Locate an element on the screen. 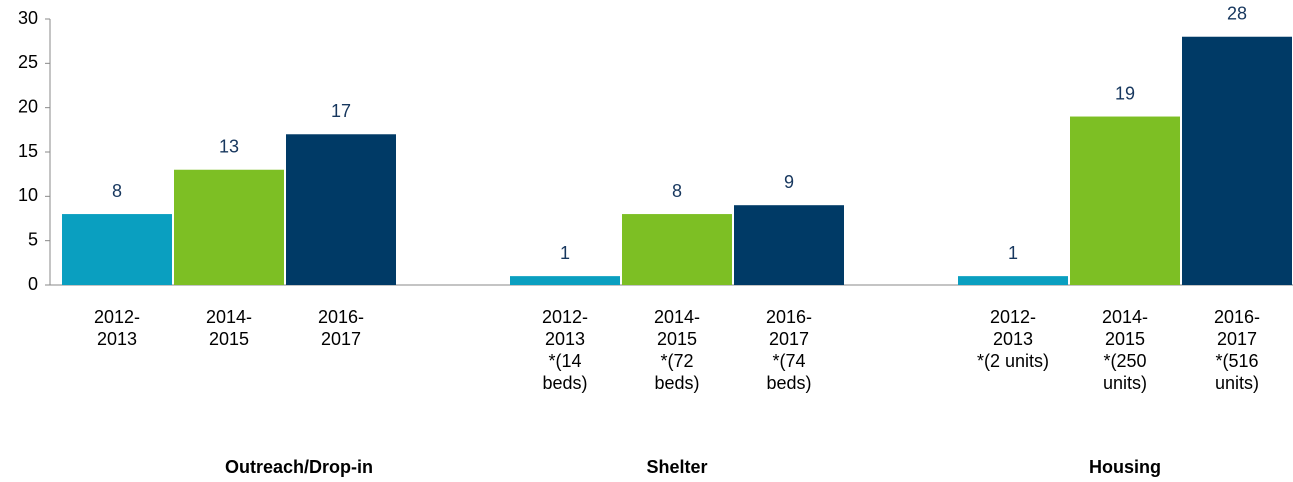 The image size is (1293, 482). x-tick-label: *(74 is located at coordinates (788, 361).